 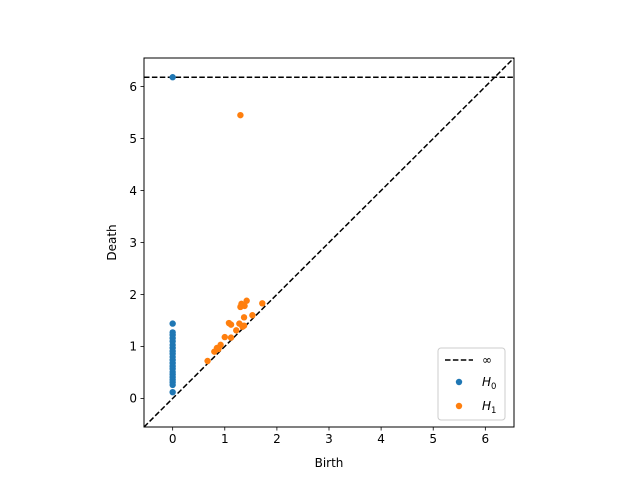 I want to click on legend-h0-swatch, so click(x=459, y=382).